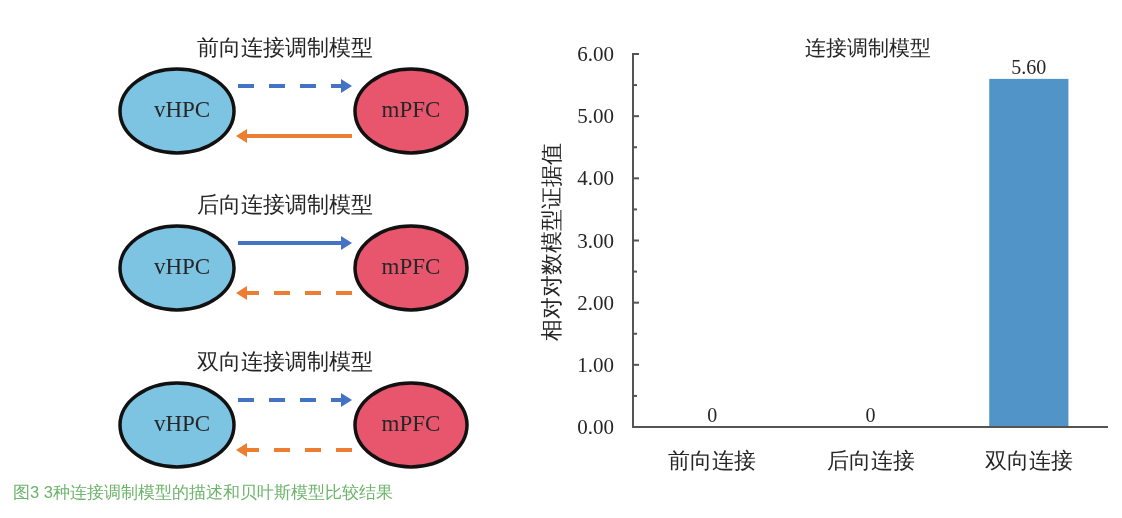 This screenshot has height=518, width=1122. I want to click on x-tick-label: 双向连接, so click(1028, 460).